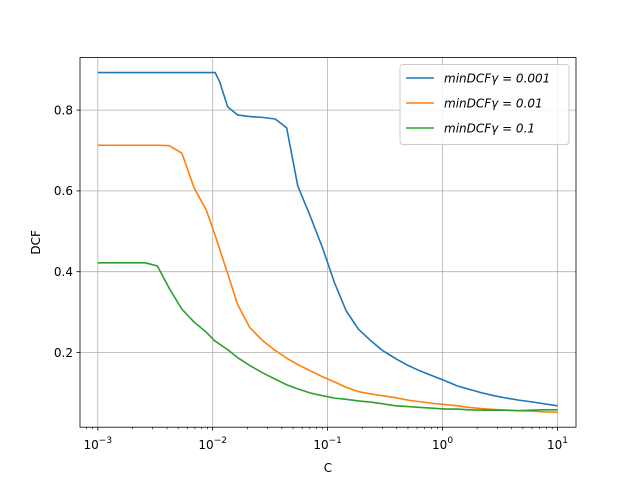 This screenshot has height=480, width=640. Describe the element at coordinates (493, 103) in the screenshot. I see `legend-label-2: minDCFγ = 0.01` at that location.